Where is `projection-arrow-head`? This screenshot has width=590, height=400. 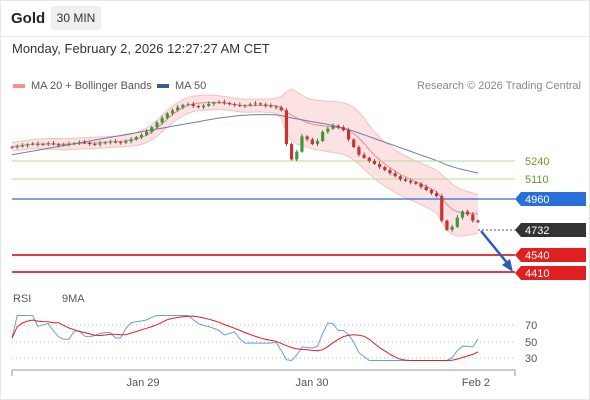 projection-arrow-head is located at coordinates (507, 265).